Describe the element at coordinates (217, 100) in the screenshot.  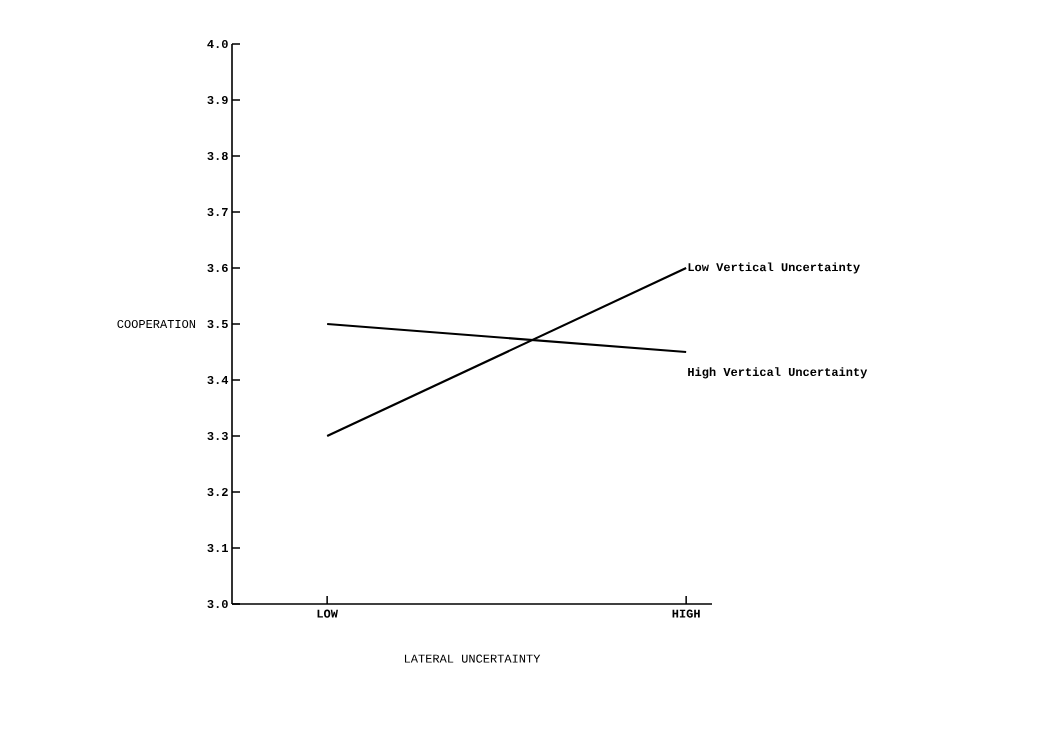
I see `y-tick-label: 3.9` at that location.